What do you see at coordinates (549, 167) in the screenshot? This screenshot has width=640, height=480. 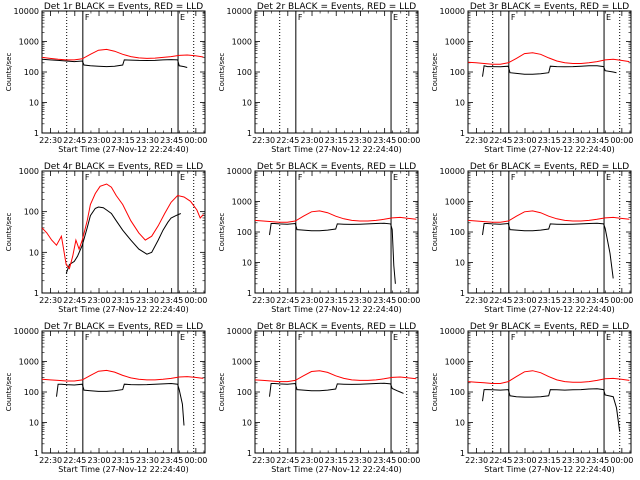 I see `panel-title: Det 6r BLACK = Events, RED = LLD` at bounding box center [549, 167].